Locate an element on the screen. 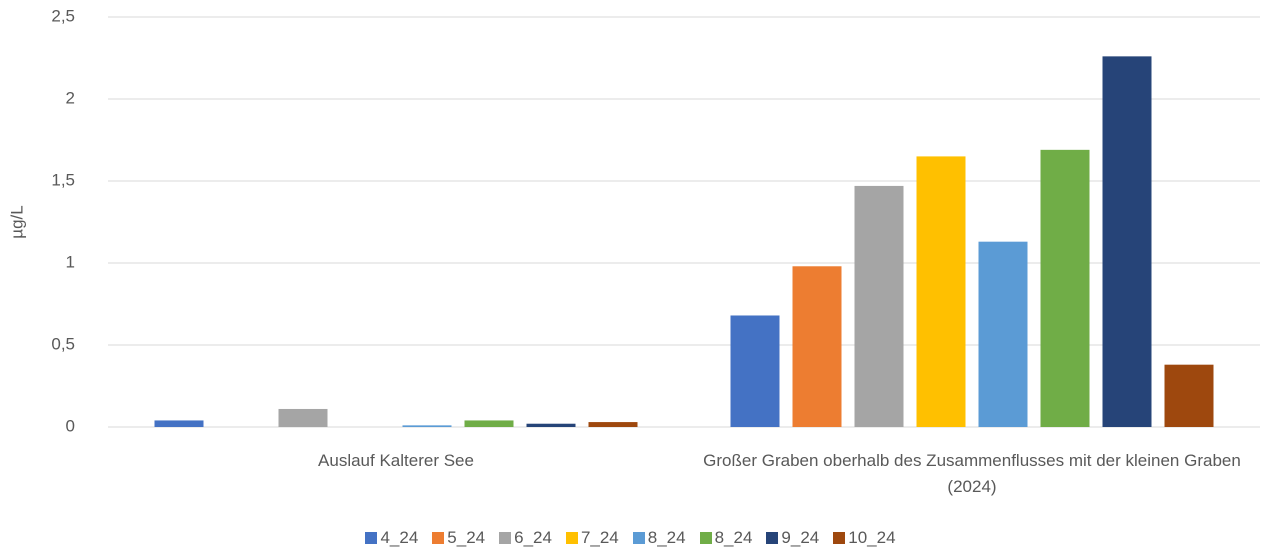 The image size is (1261, 552). legend-item: 6_24 is located at coordinates (525, 538).